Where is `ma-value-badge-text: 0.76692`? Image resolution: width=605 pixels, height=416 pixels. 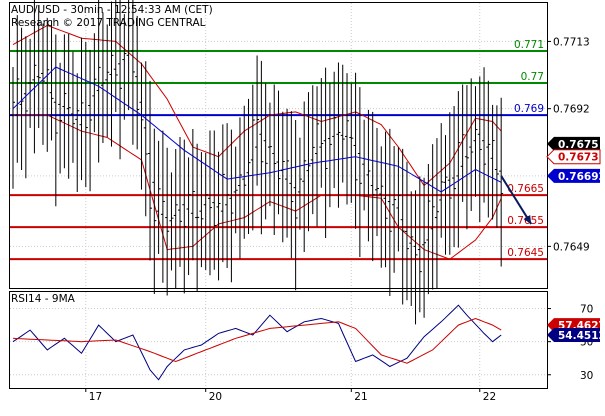 ma-value-badge-text: 0.76692 is located at coordinates (581, 177).